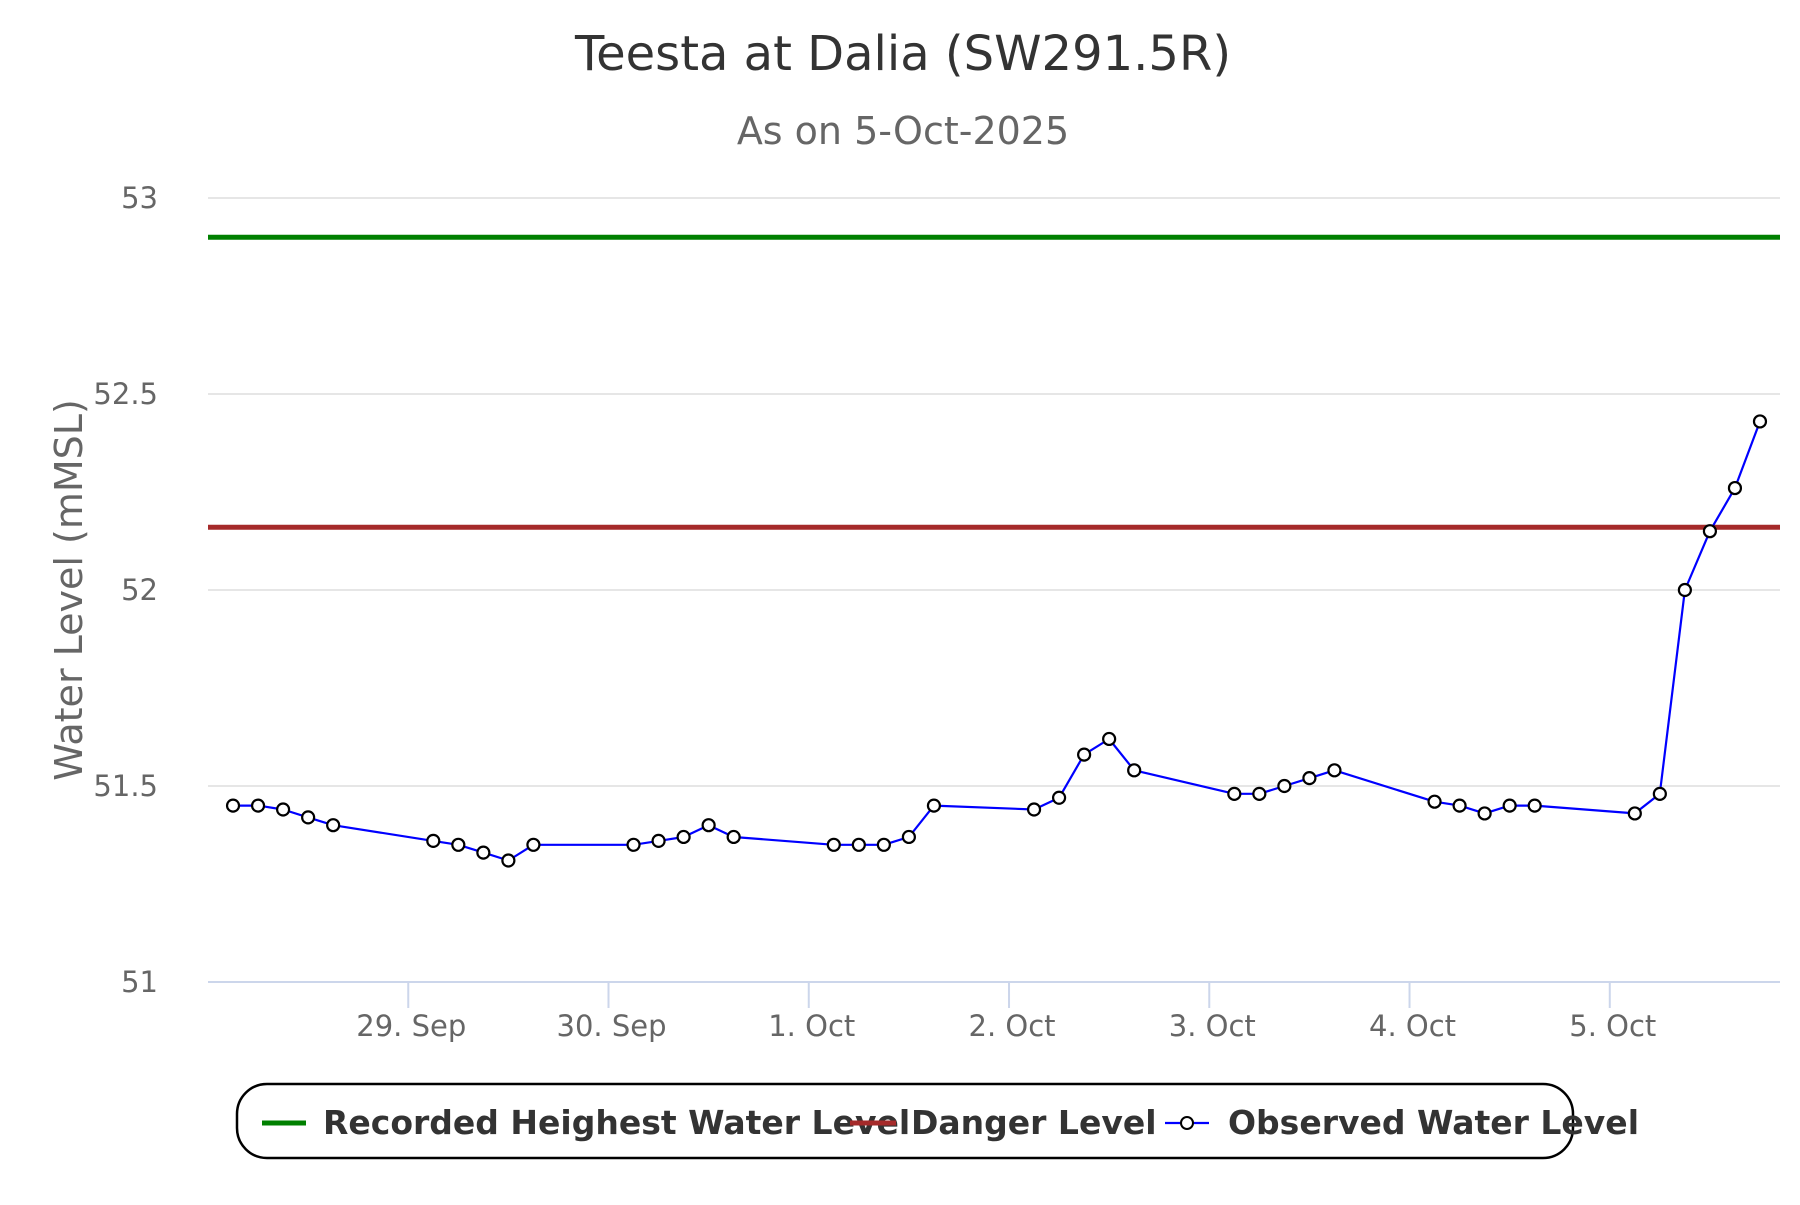 The height and width of the screenshot is (1205, 1800). What do you see at coordinates (1034, 1122) in the screenshot?
I see `legend-label-danger-level: Danger Level` at bounding box center [1034, 1122].